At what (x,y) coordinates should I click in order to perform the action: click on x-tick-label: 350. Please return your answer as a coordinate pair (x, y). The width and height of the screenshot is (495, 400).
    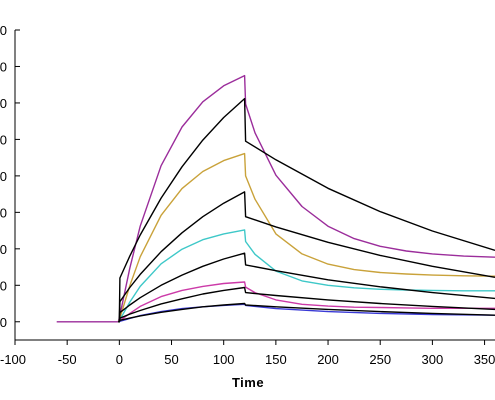
    Looking at the image, I should click on (484, 359).